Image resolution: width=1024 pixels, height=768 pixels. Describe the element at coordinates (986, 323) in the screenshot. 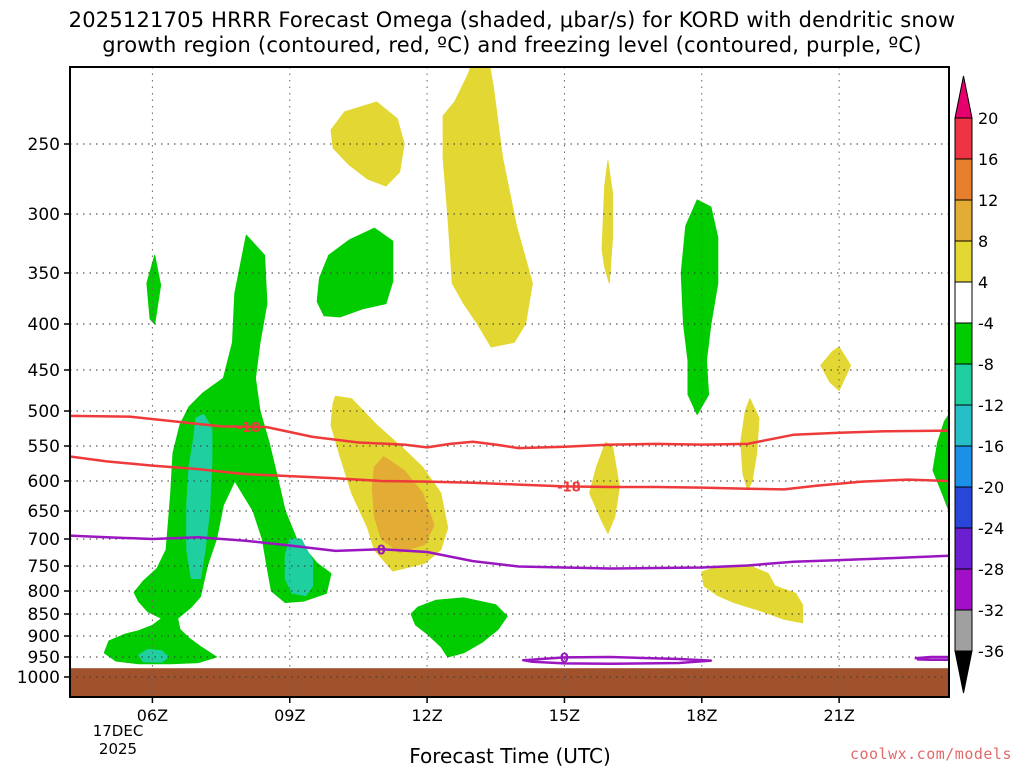

I see `colorbar-label--4: -4` at that location.